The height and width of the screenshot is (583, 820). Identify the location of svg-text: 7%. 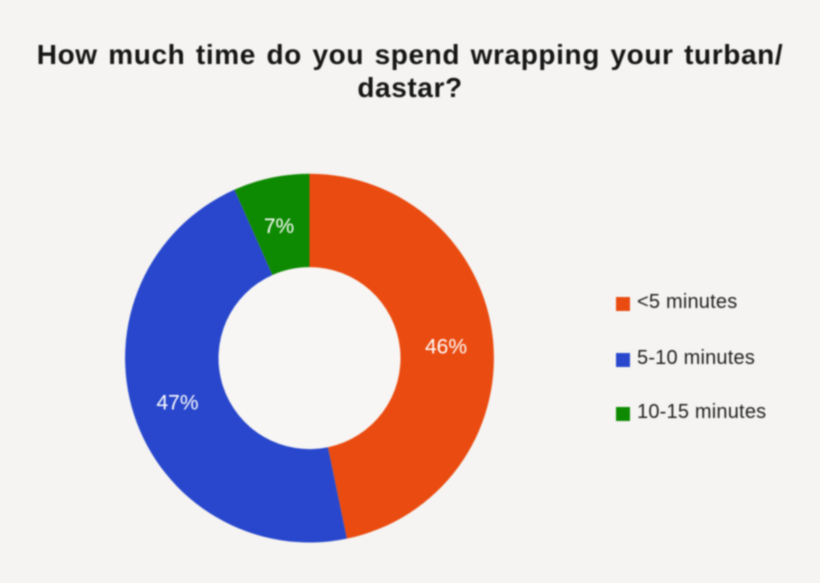
(279, 226).